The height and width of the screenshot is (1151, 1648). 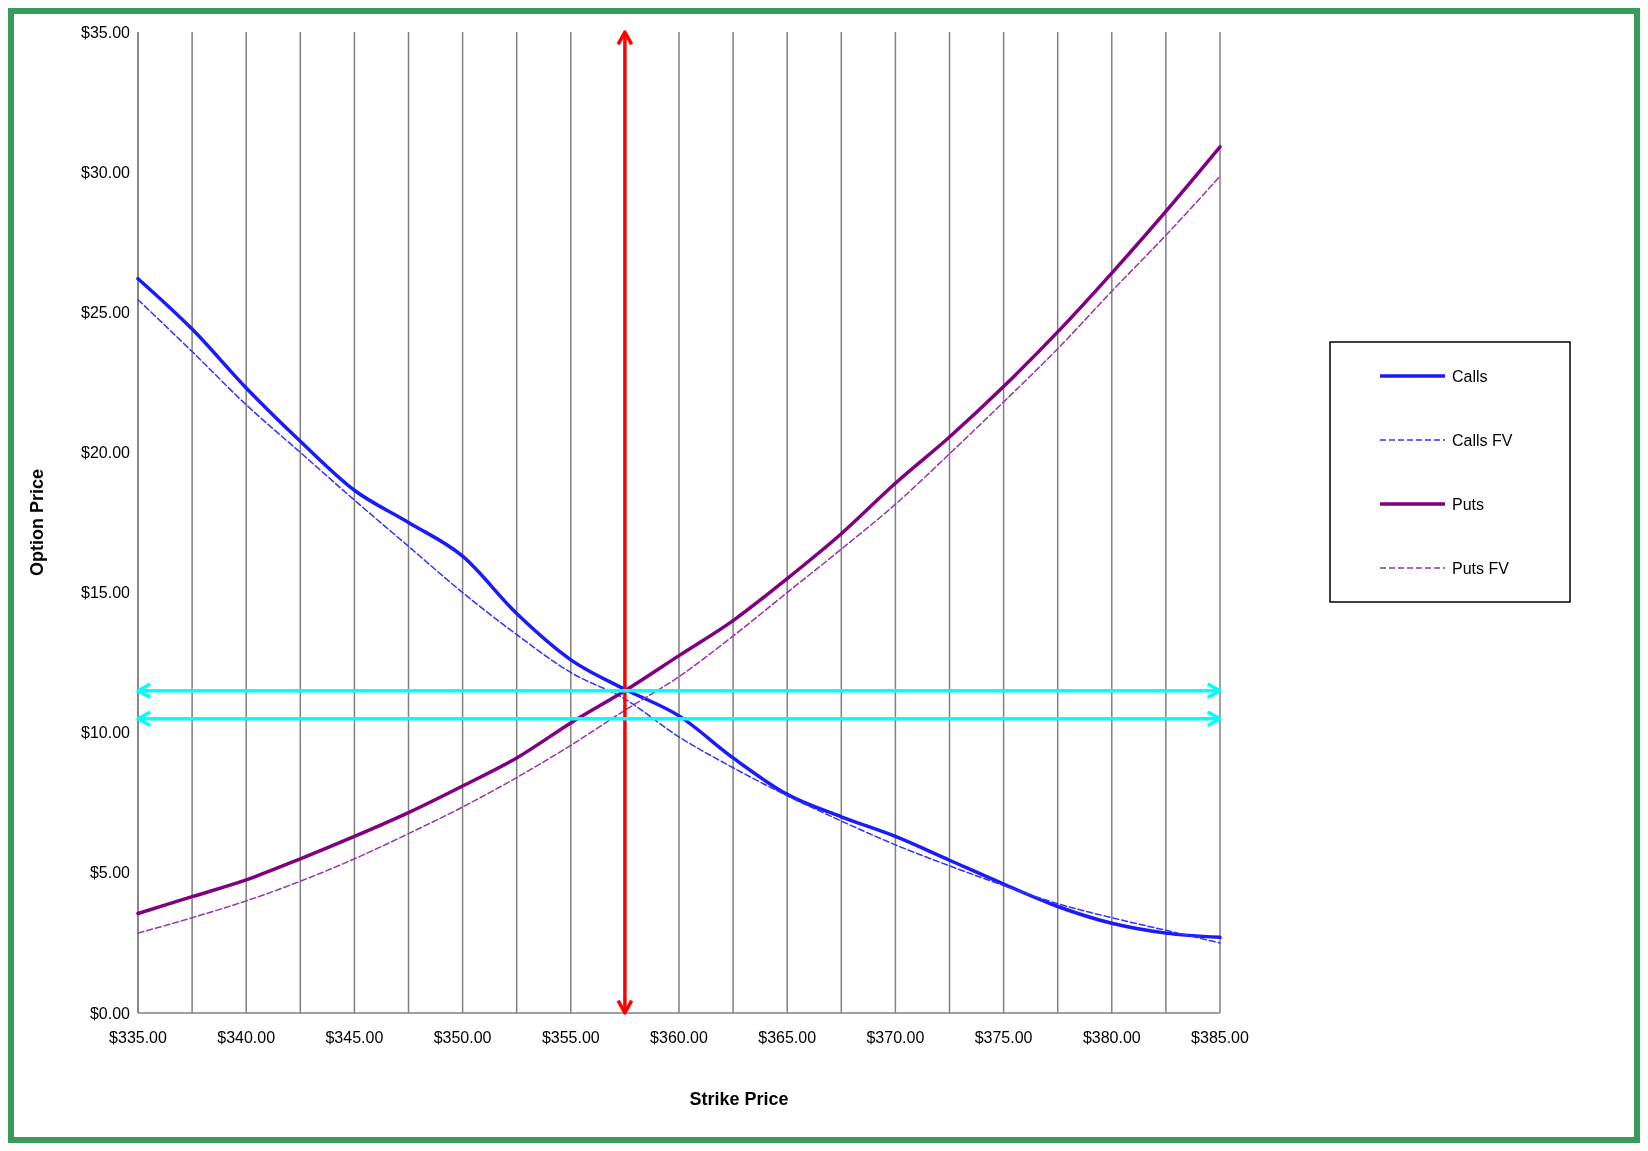 What do you see at coordinates (138, 1037) in the screenshot?
I see `x-tick-label: $335.00` at bounding box center [138, 1037].